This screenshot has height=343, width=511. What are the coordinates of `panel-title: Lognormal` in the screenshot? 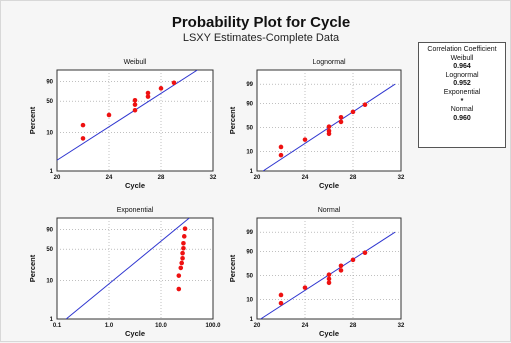 It's located at (329, 62).